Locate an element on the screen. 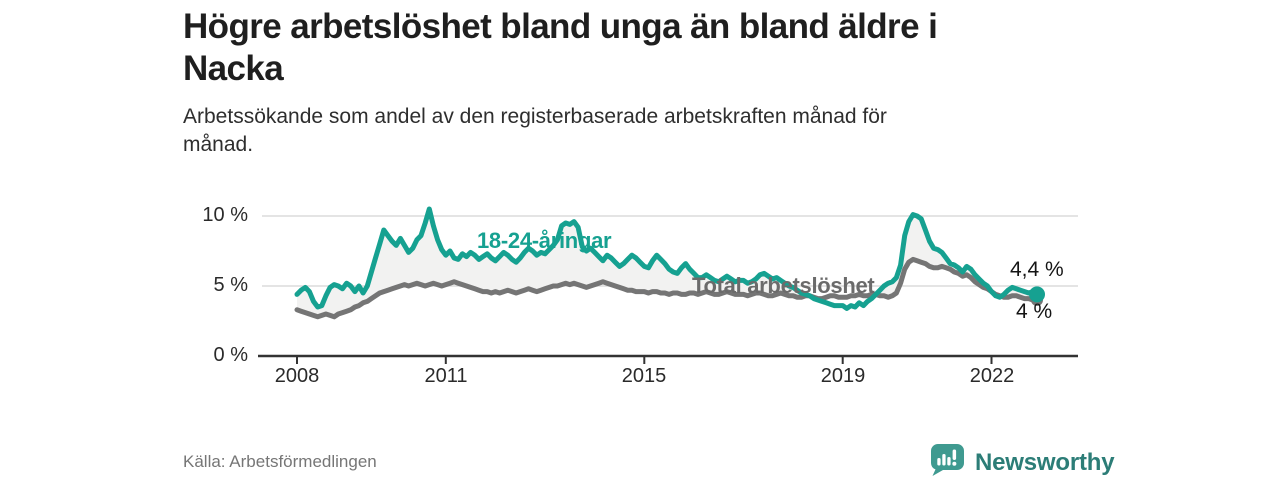 Image resolution: width=1280 pixels, height=480 pixels. source-caption: Källa: Arbetsförmedlingen is located at coordinates (280, 461).